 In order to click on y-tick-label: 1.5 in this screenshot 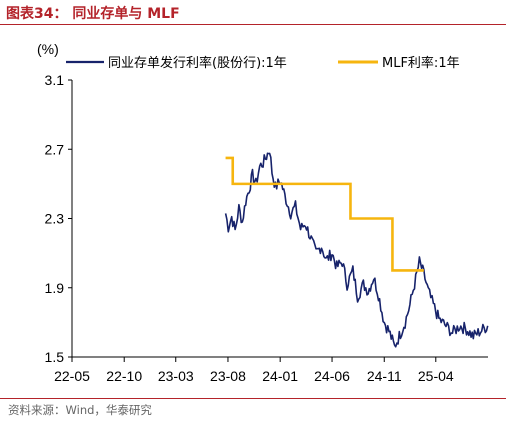, I will do `click(55, 357)`.